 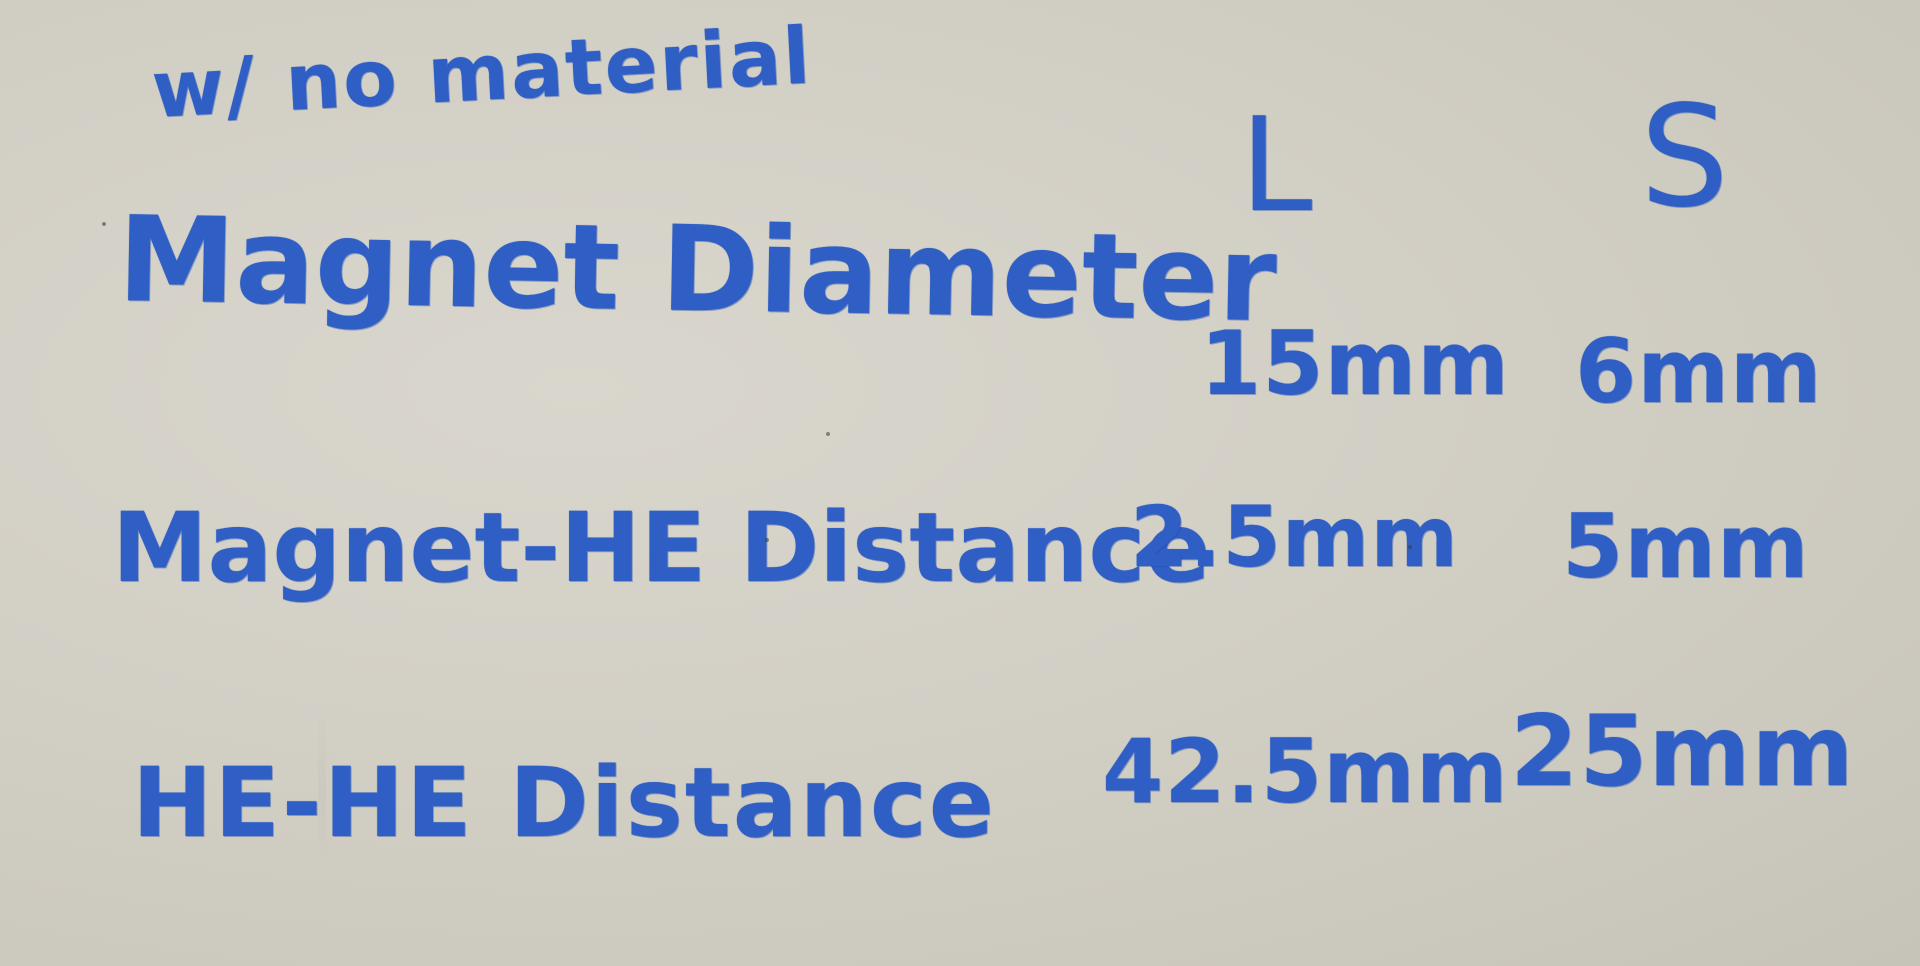 What do you see at coordinates (1682, 752) in the screenshot?
I see `value-he-he-distance-small: 25mm` at bounding box center [1682, 752].